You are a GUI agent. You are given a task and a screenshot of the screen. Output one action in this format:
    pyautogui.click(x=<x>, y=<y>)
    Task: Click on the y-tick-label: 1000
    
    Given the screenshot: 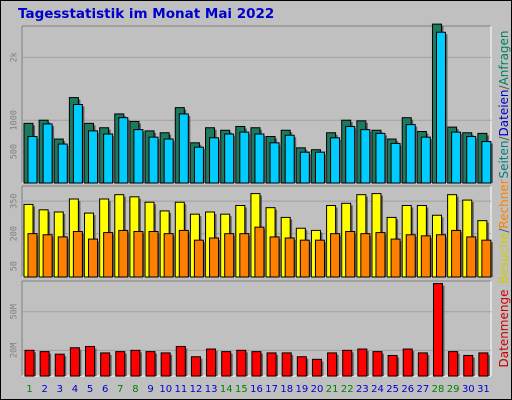 What is the action you would take?
    pyautogui.click(x=15, y=120)
    